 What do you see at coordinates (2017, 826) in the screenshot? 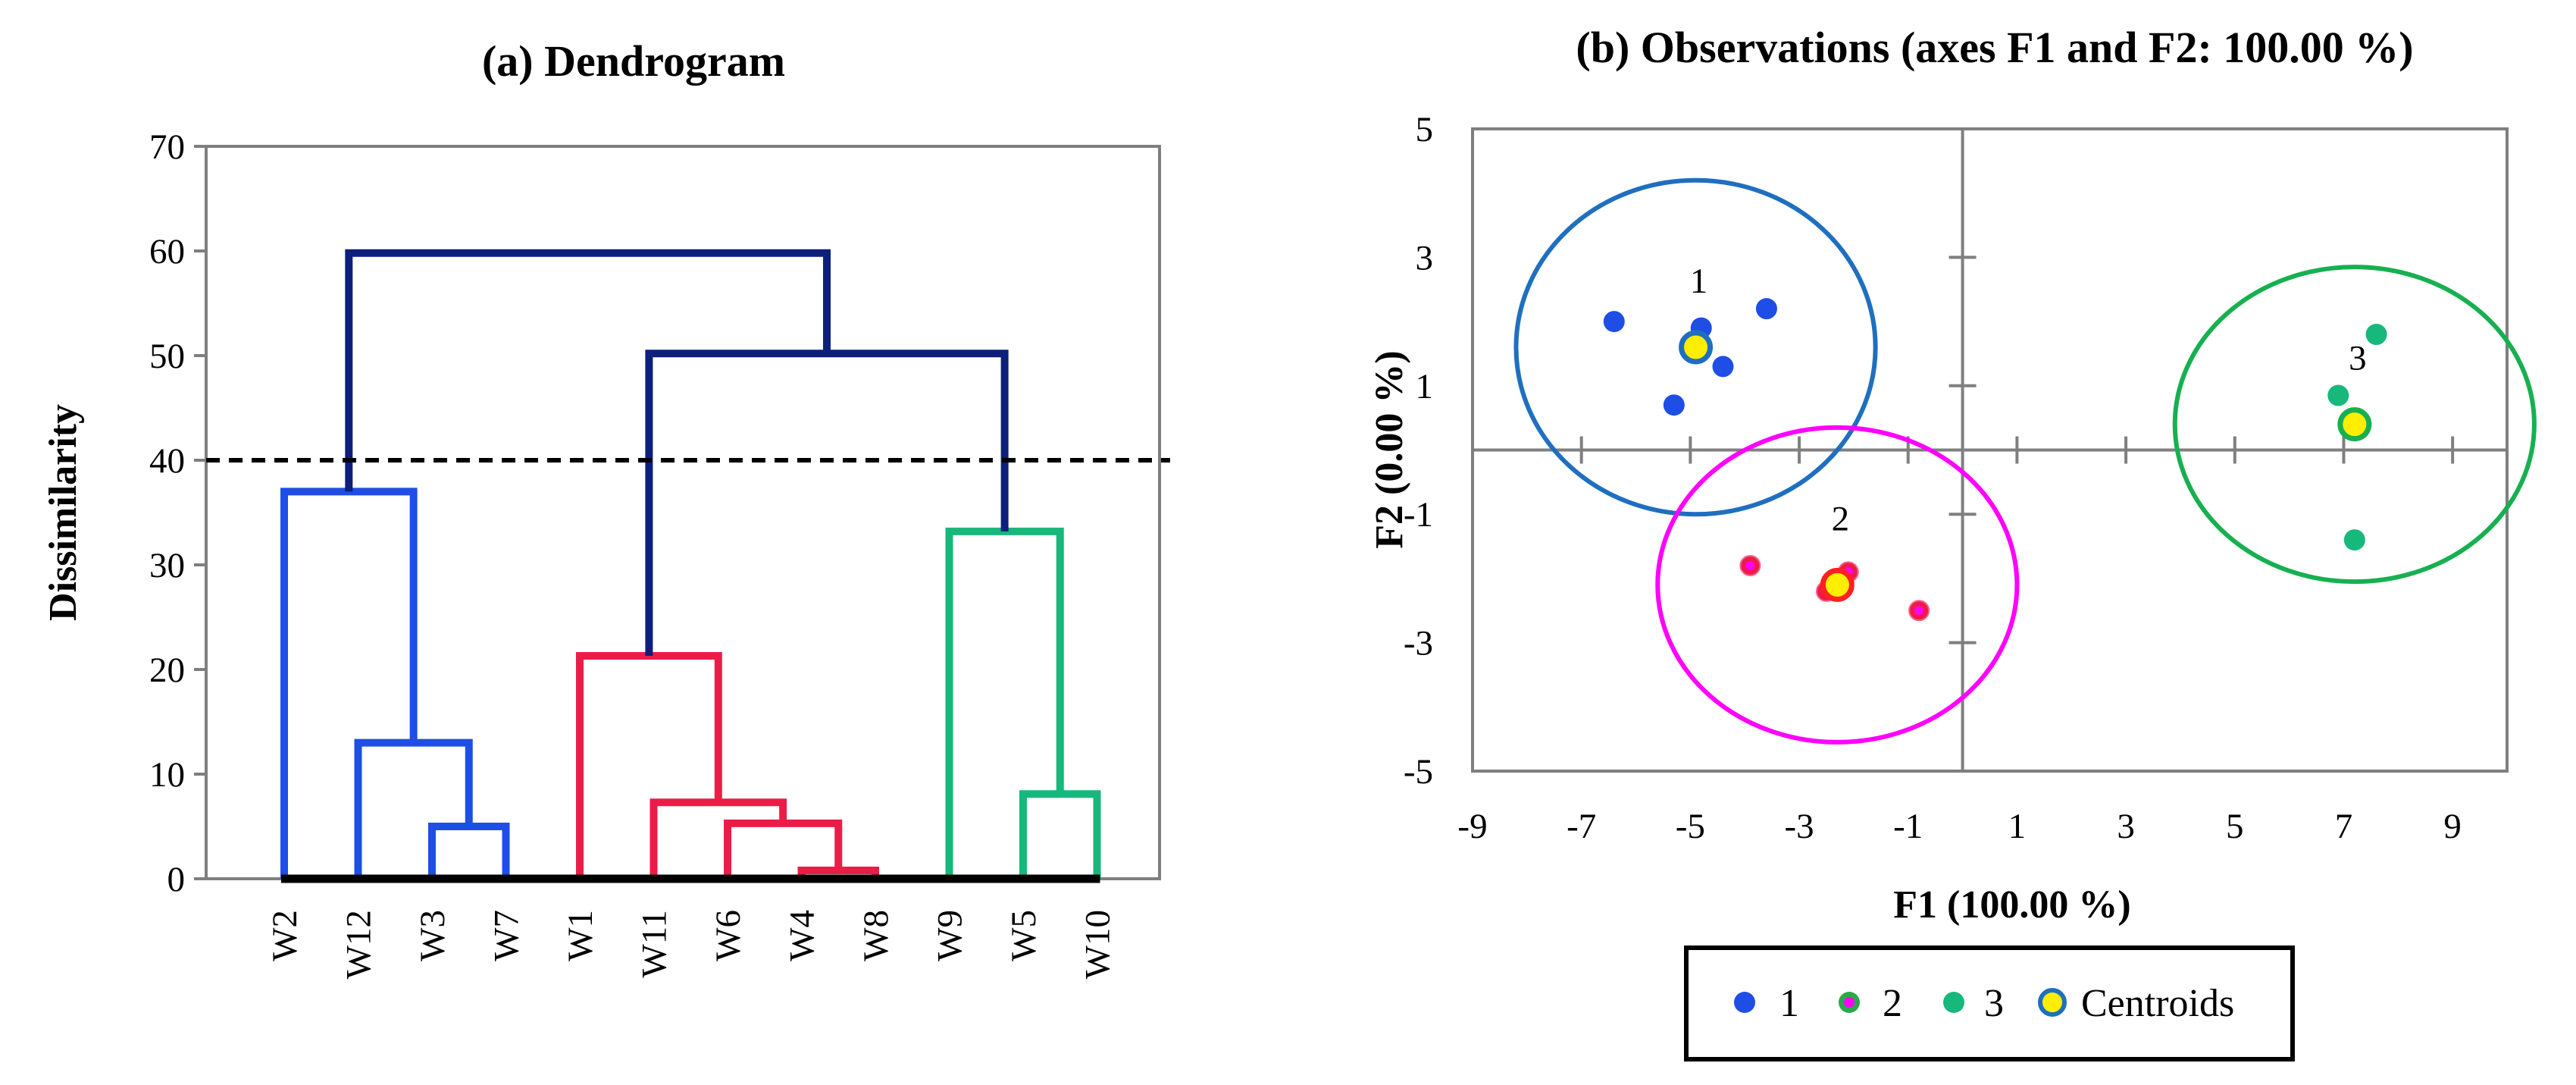
I see `scatter-x-tick-label: 1` at bounding box center [2017, 826].